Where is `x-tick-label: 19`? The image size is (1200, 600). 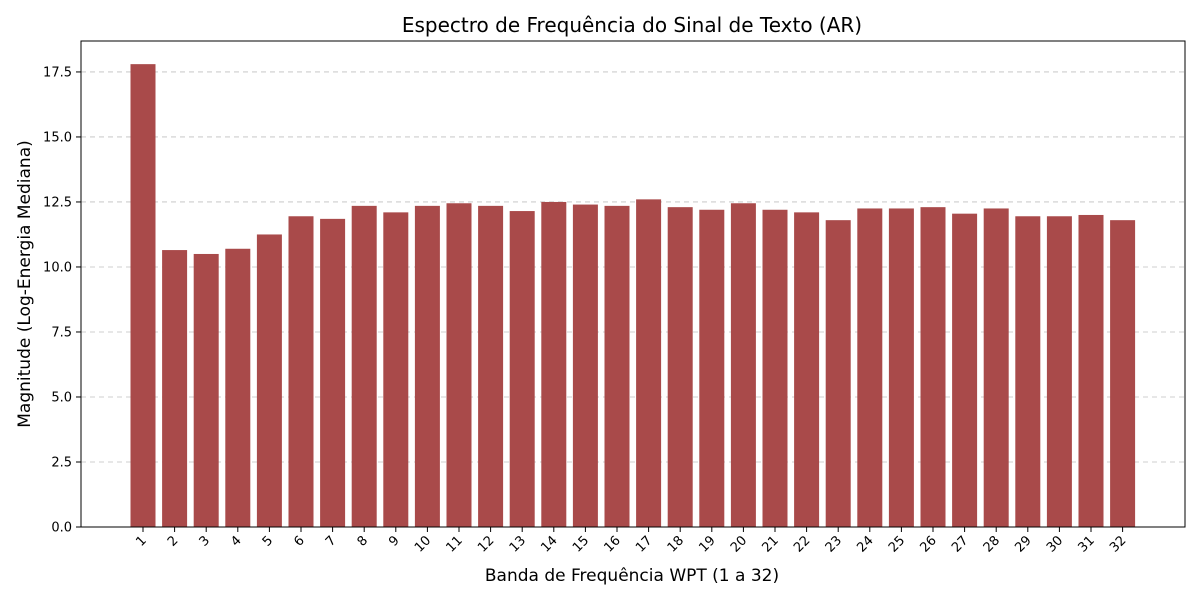 x-tick-label: 19 is located at coordinates (707, 544).